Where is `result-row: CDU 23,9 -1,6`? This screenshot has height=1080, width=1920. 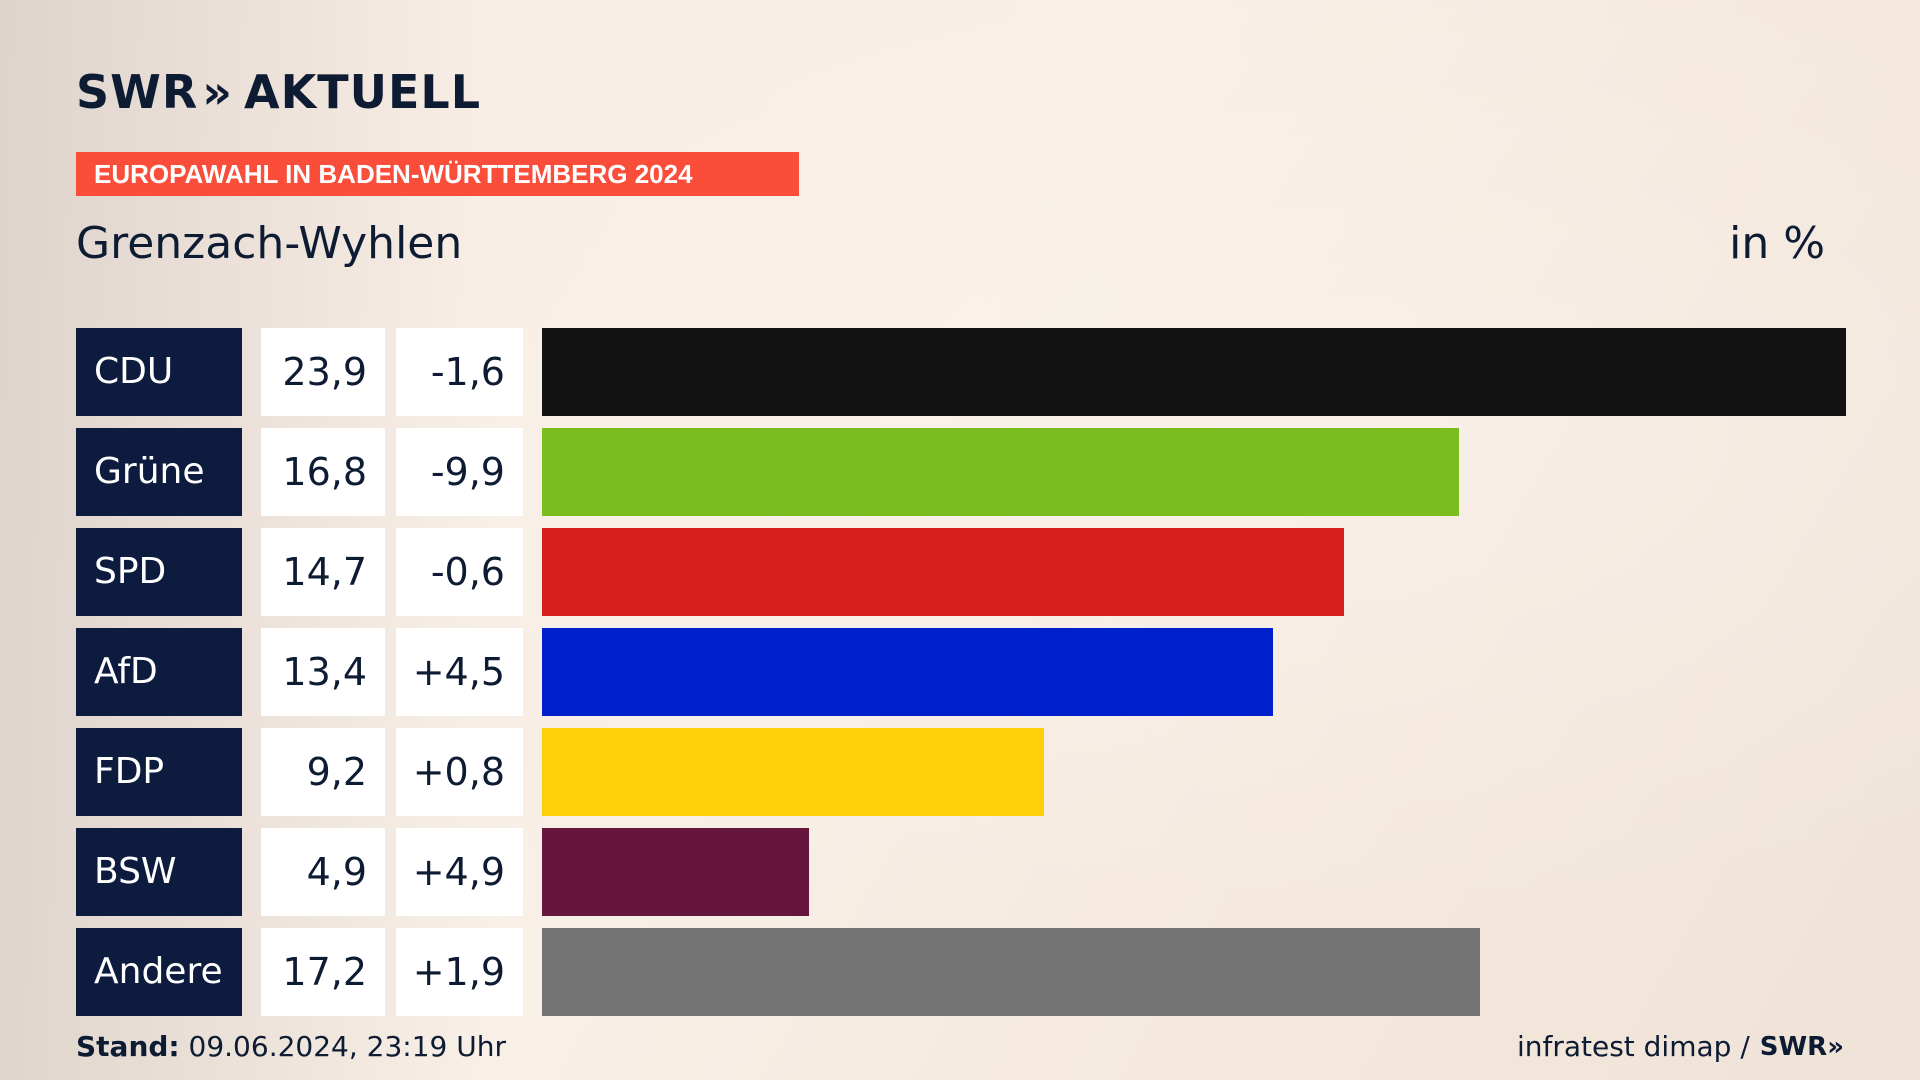
result-row: CDU 23,9 -1,6 is located at coordinates (961, 372).